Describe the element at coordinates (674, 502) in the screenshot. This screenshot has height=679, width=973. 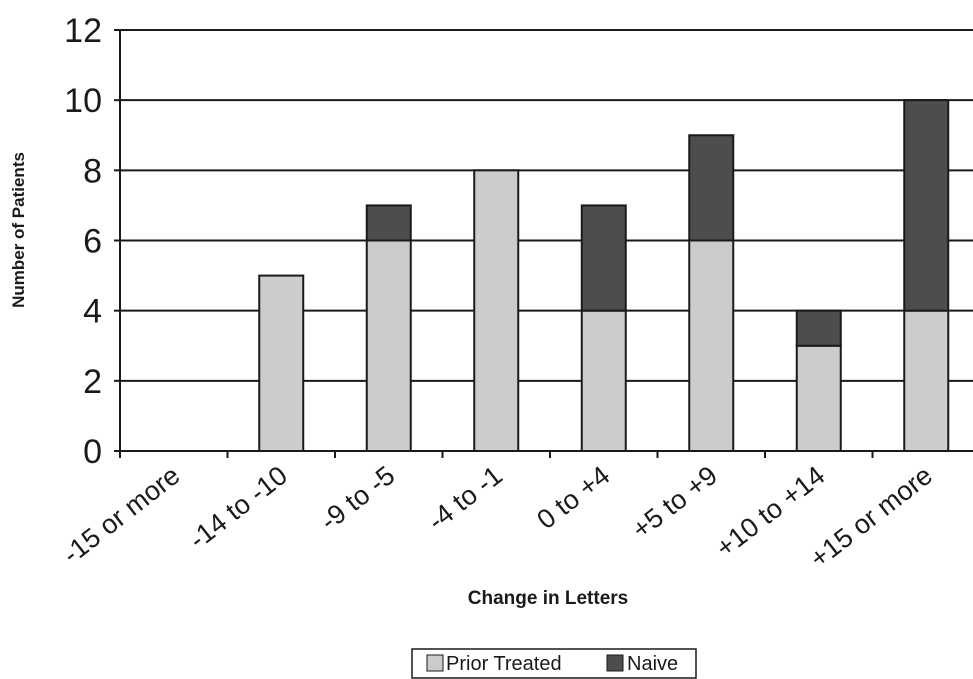
I see `x-tick-label: +5 to +9` at that location.